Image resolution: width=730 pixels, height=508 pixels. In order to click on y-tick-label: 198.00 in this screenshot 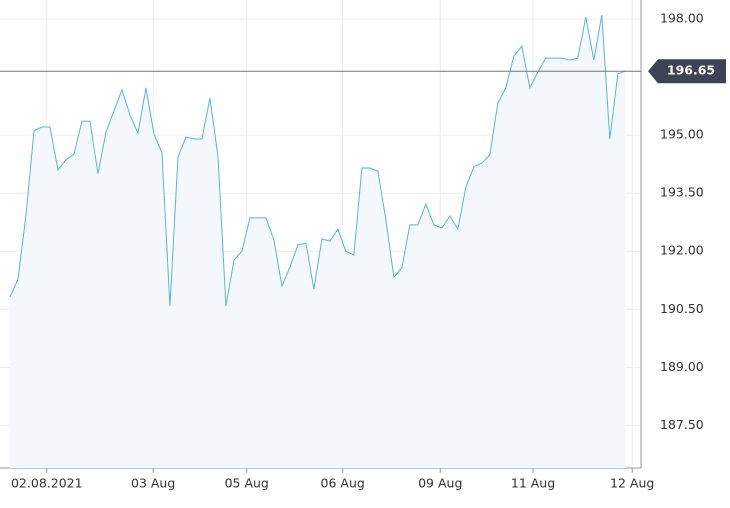, I will do `click(682, 17)`.